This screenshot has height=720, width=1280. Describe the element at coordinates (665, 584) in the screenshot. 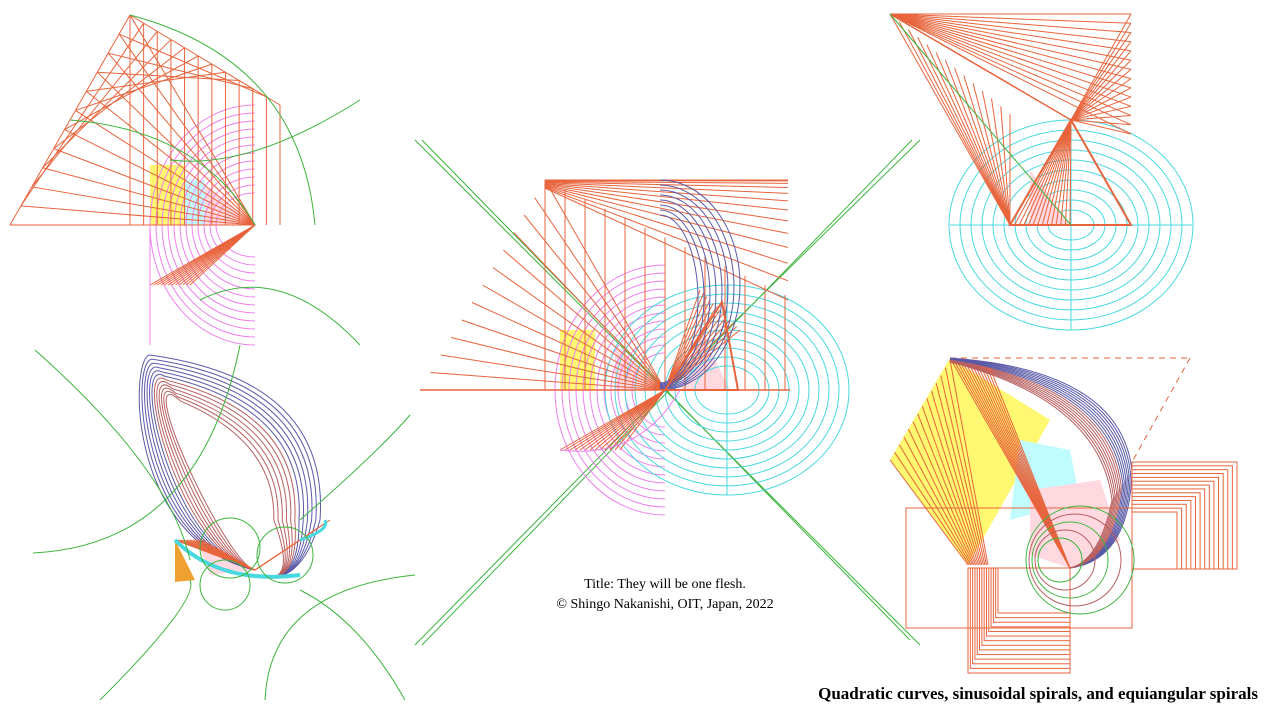

I see `artwork-title: Title: They will be one flesh.` at that location.